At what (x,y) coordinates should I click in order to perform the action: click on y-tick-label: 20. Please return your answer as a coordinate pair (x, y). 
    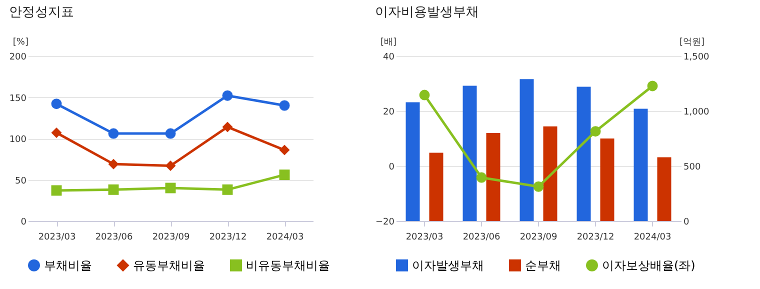
    Looking at the image, I should click on (389, 113).